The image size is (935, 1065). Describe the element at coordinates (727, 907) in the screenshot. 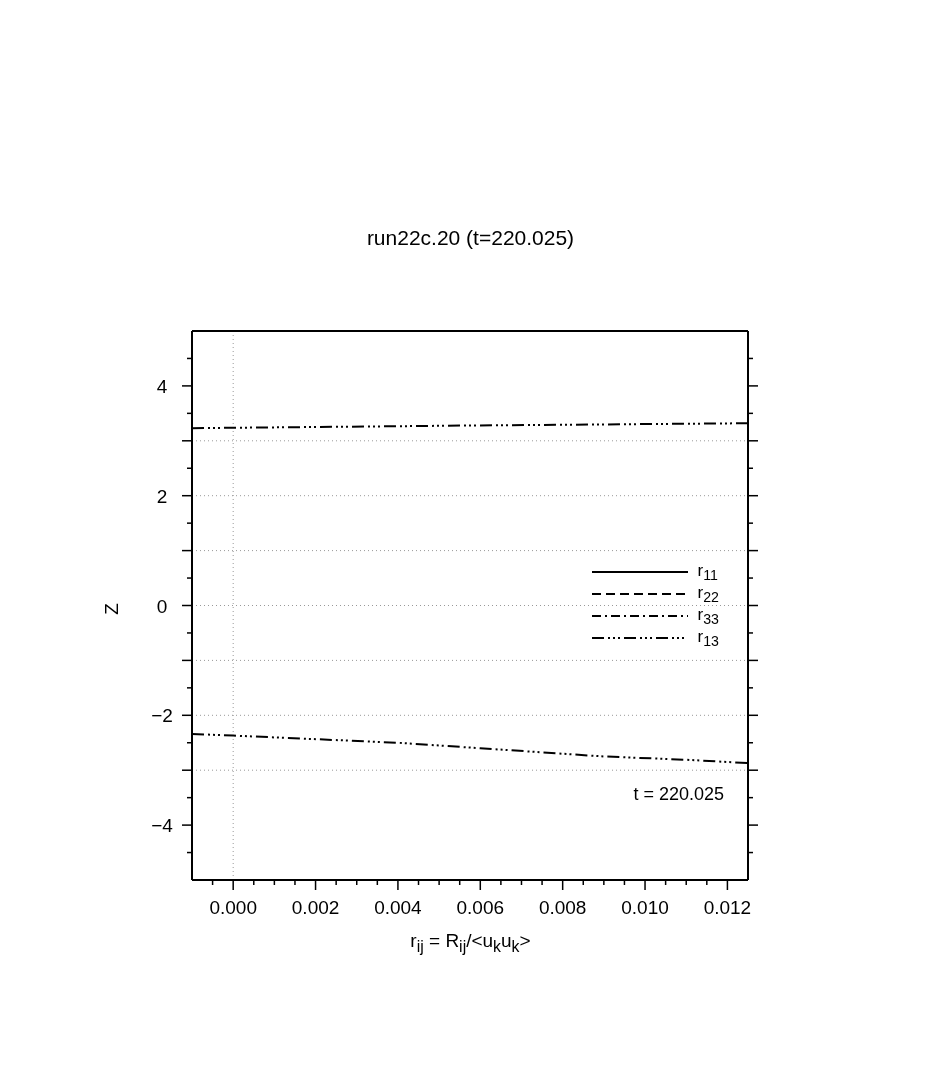

I see `x-tick-label: 0.012` at that location.